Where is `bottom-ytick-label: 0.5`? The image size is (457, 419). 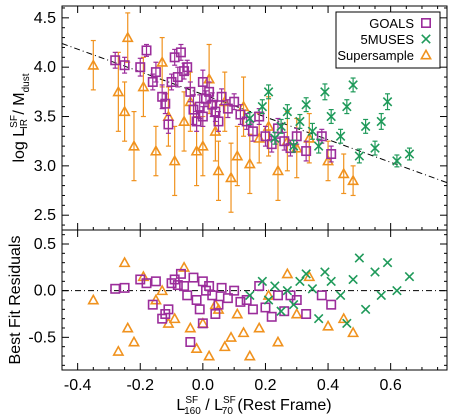
bottom-ytick-label: 0.5 is located at coordinates (45, 244).